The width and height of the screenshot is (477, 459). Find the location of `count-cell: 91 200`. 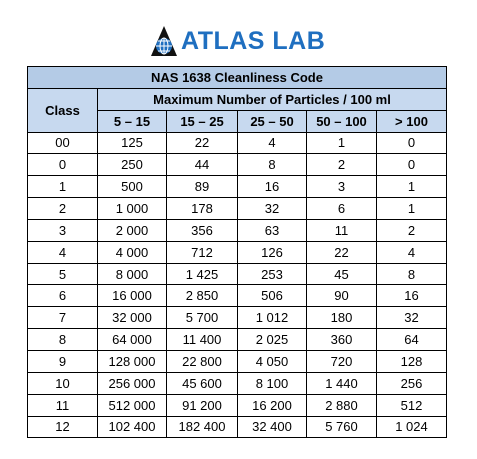

count-cell: 91 200 is located at coordinates (202, 405).